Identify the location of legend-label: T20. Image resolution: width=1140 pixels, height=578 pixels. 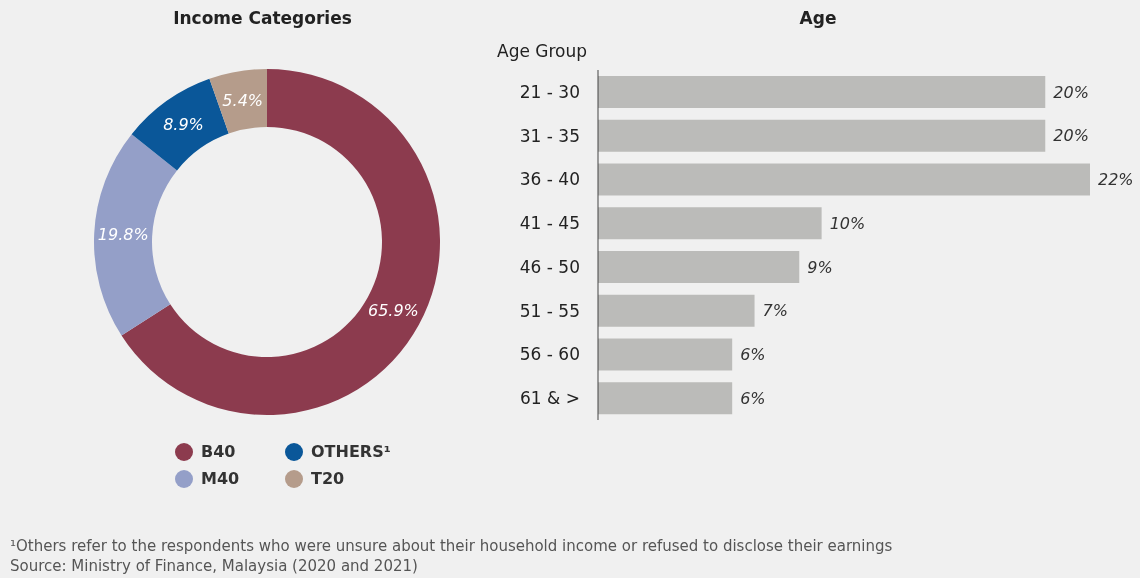
(328, 478).